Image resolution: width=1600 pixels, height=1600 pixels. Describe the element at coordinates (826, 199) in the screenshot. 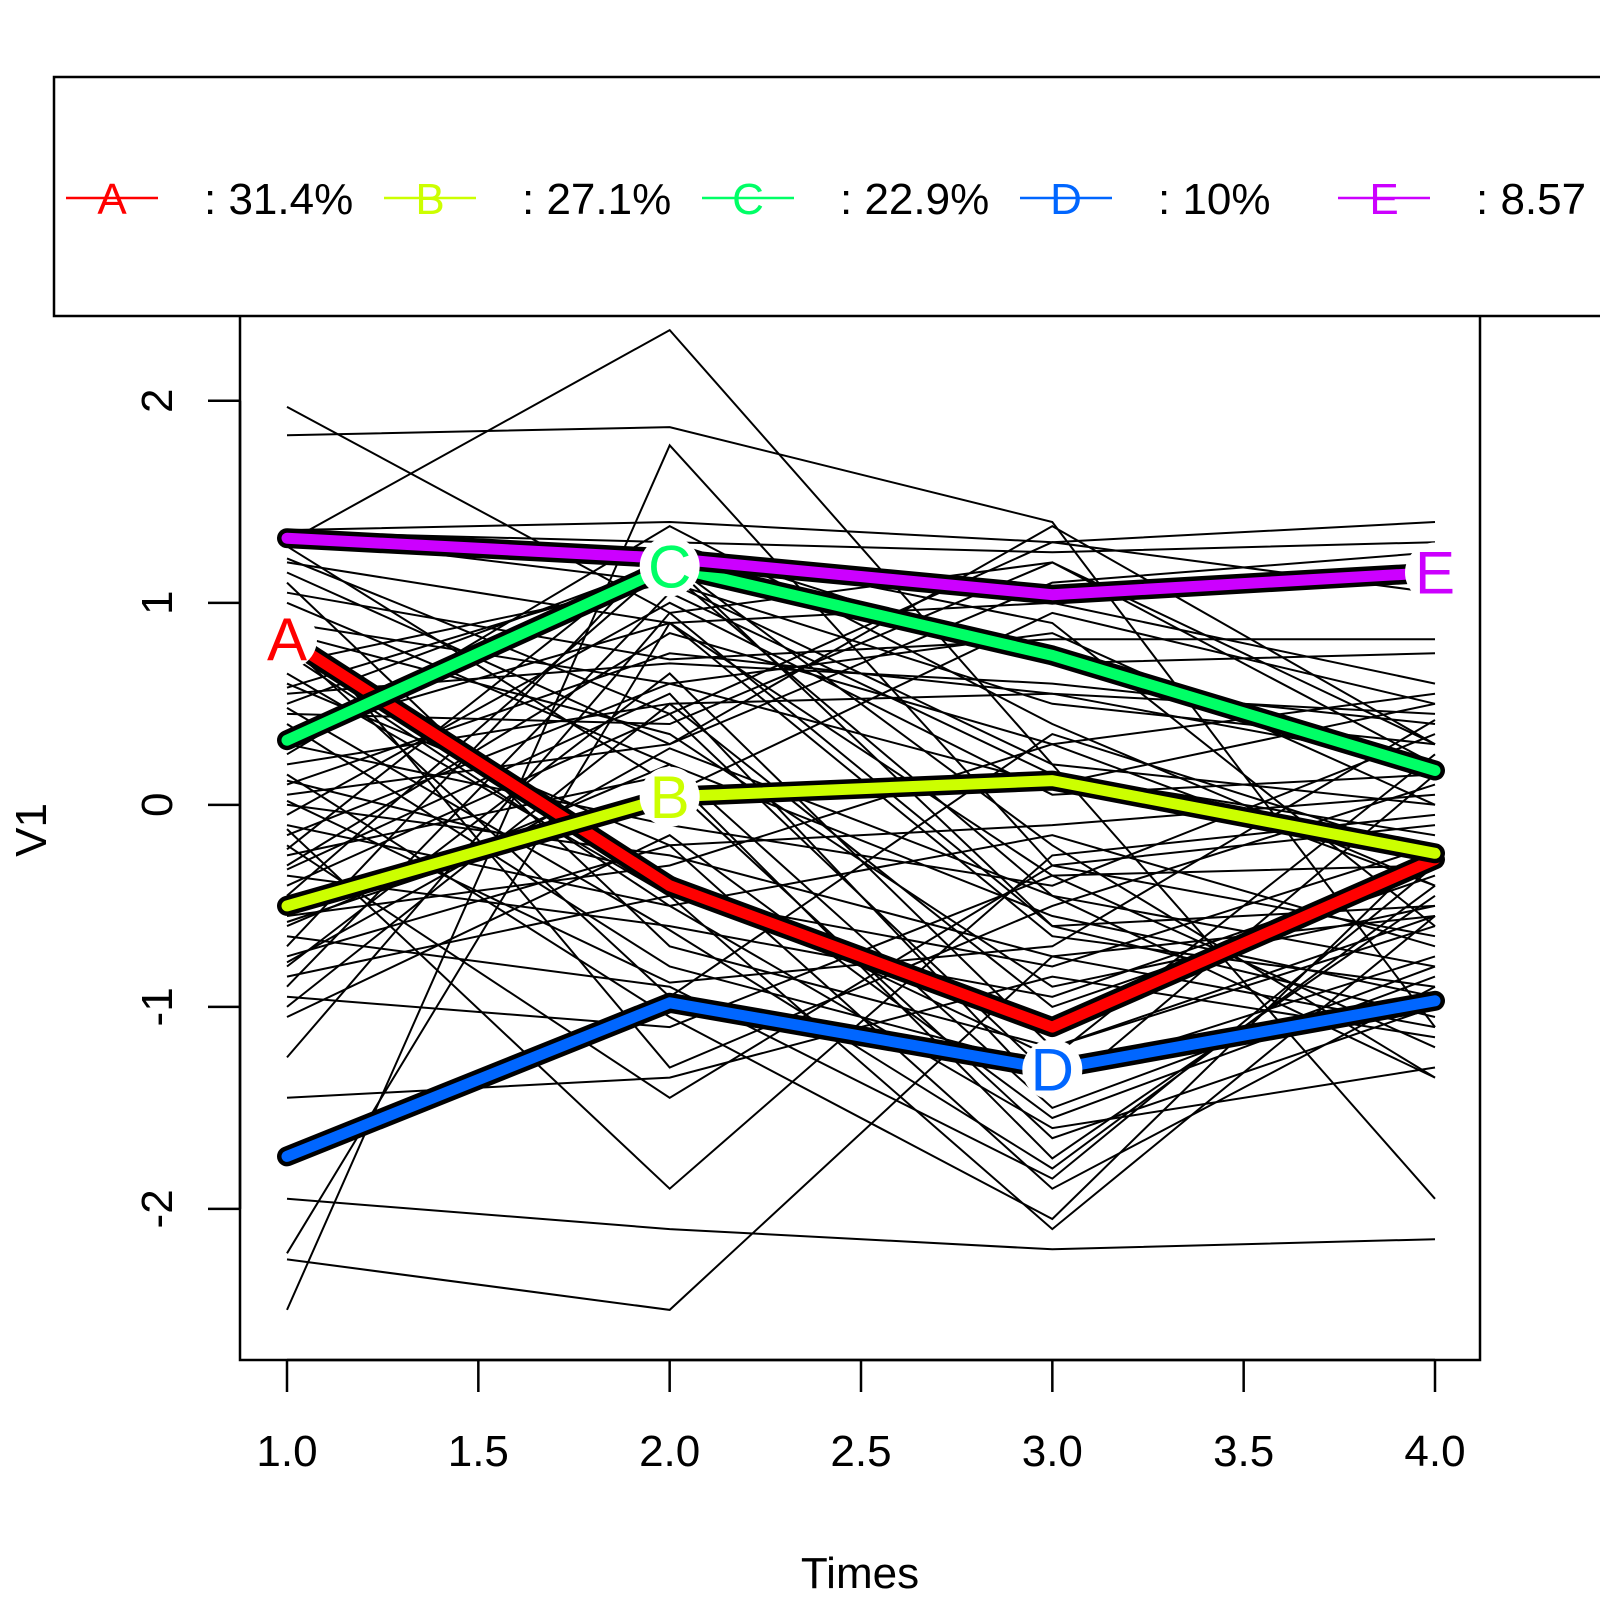

I see `legend-items: A : 31.4% B : 27.1% C : 22.9% D : 10% E : 8.57` at that location.